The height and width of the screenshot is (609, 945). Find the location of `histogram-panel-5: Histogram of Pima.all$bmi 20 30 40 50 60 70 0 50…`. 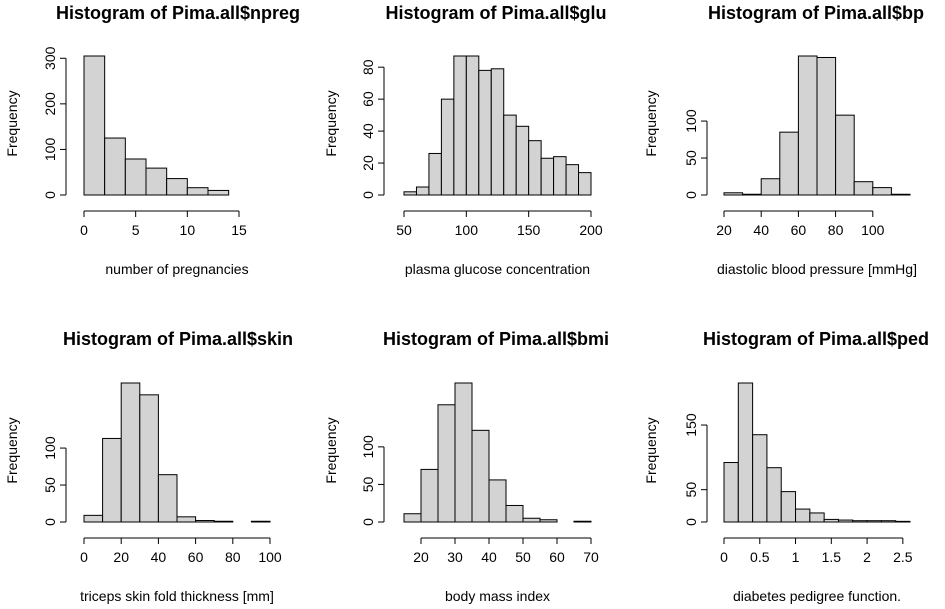

histogram-panel-5: Histogram of Pima.all$bmi 20 30 40 50 60 70 0 50… is located at coordinates (466, 466).